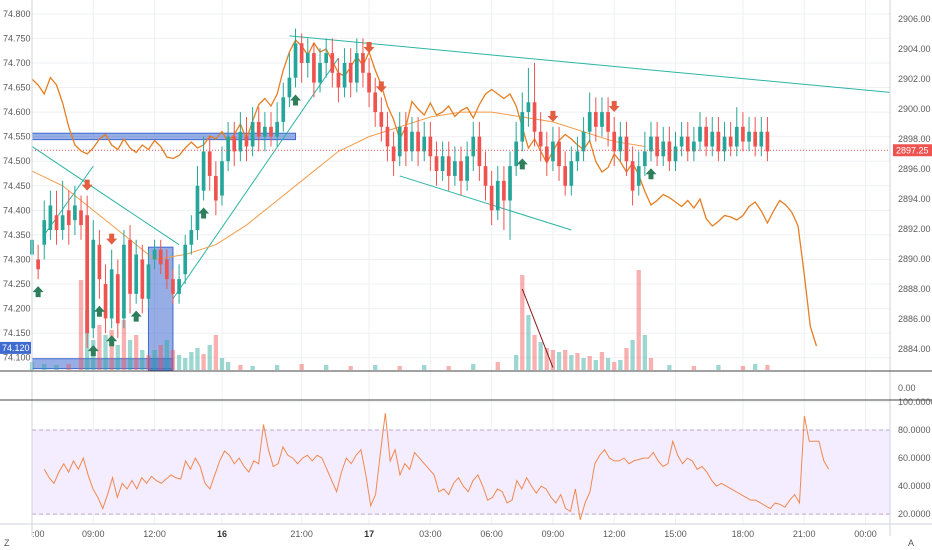  What do you see at coordinates (914, 199) in the screenshot?
I see `right-axis-tick-label: 2894.00` at bounding box center [914, 199].